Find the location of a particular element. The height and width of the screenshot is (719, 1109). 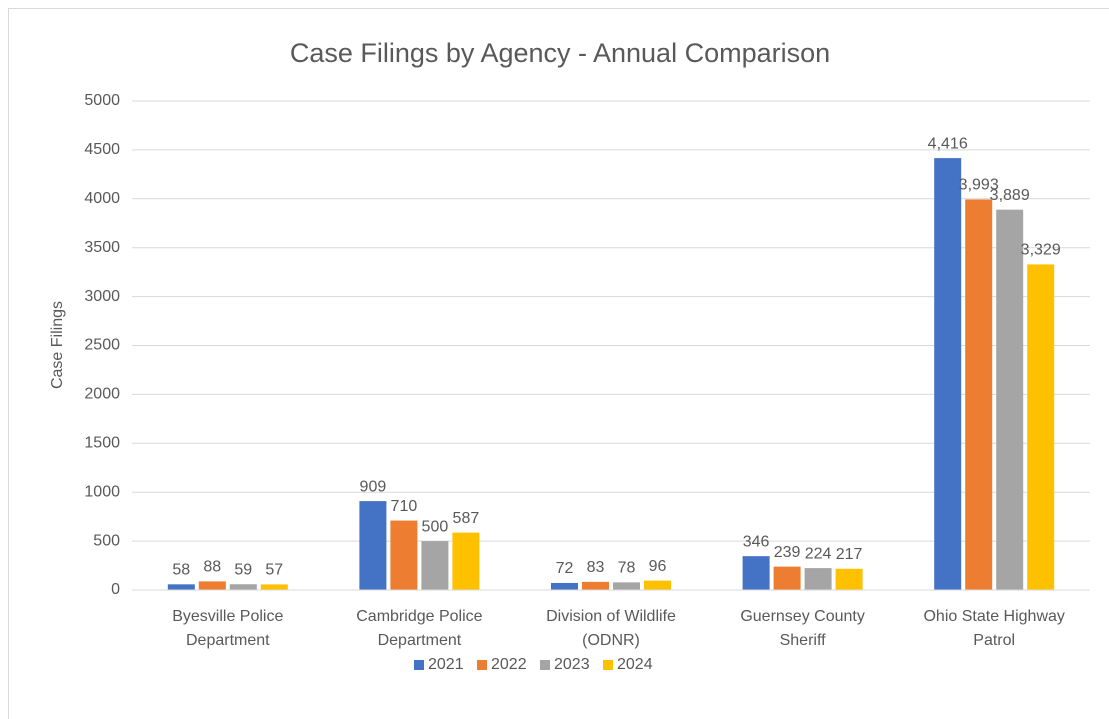

y-tick-label: 3500 is located at coordinates (102, 247).